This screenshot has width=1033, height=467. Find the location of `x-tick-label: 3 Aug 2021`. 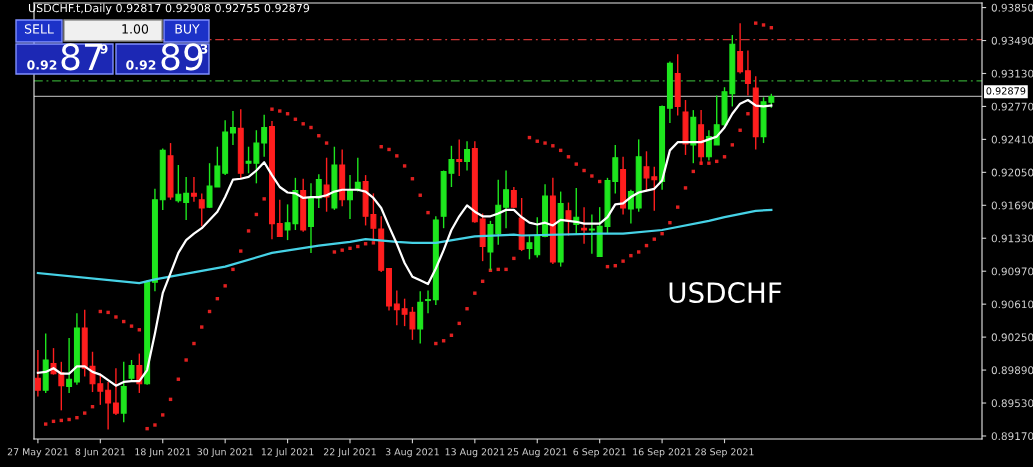

x-tick-label: 3 Aug 2021 is located at coordinates (412, 453).